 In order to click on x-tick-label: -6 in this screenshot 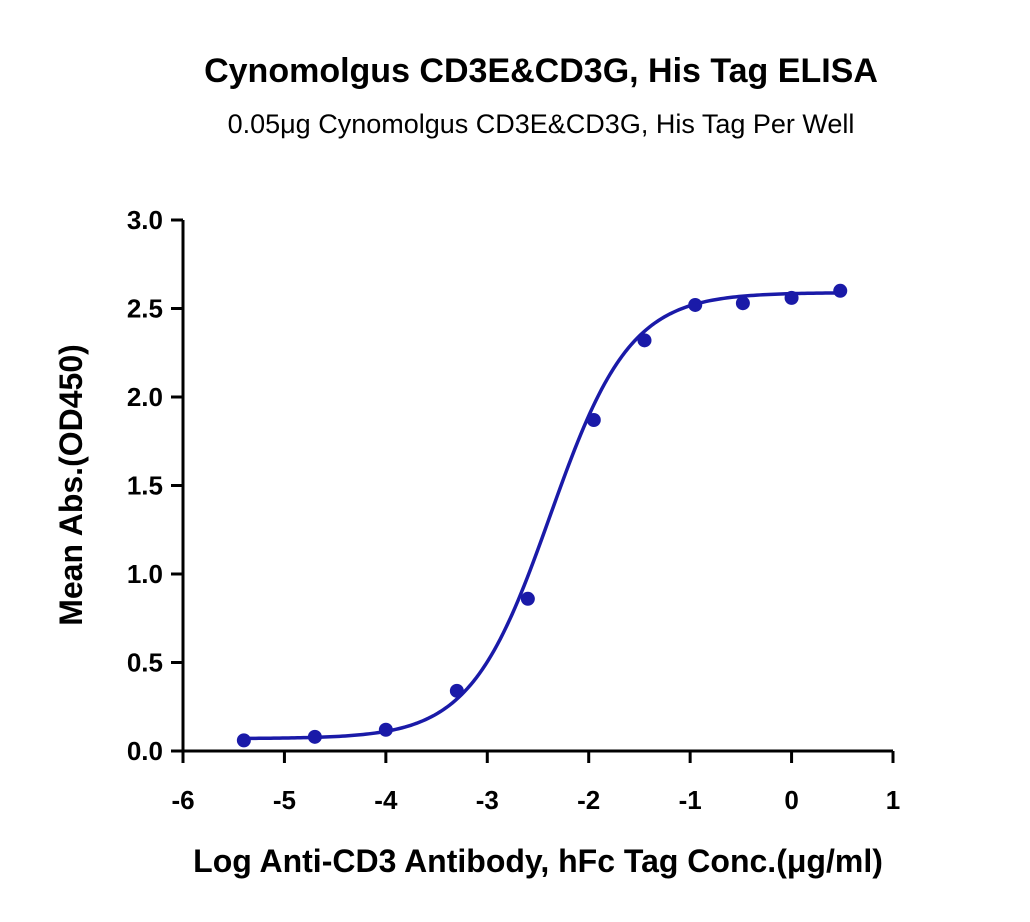, I will do `click(182, 800)`.